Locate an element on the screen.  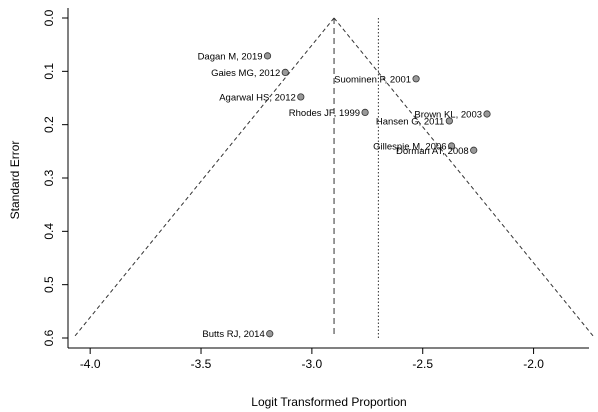
x-tick-label: -3.0 is located at coordinates (312, 364).